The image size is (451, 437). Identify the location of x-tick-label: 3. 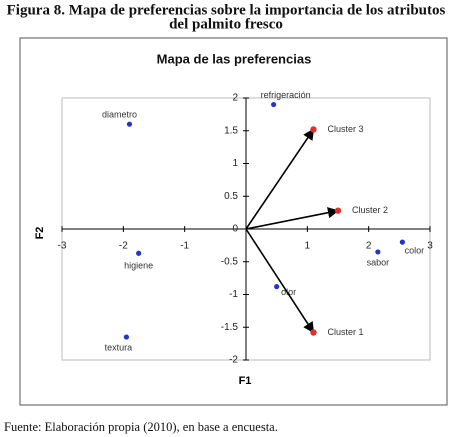
(430, 246).